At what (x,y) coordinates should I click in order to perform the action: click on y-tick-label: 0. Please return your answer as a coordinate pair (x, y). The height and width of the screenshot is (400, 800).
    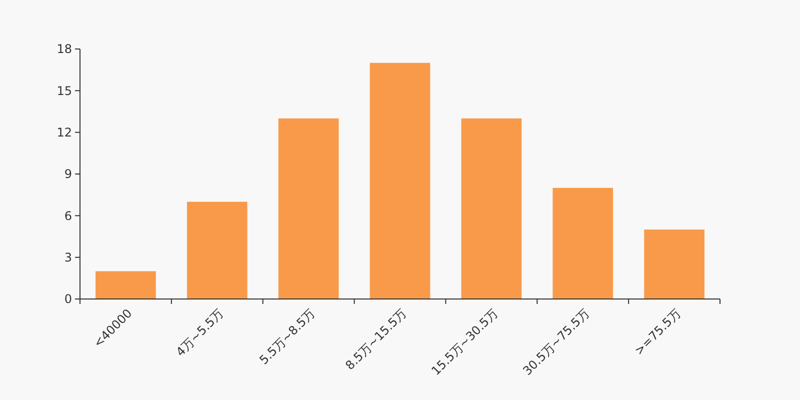
    Looking at the image, I should click on (68, 299).